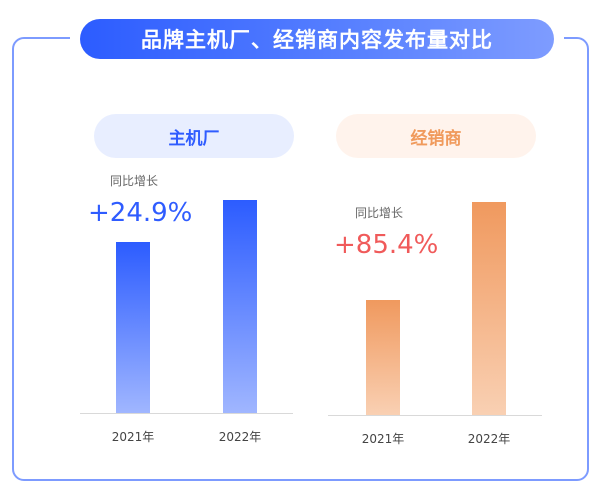 This screenshot has height=499, width=603. I want to click on growth-value-dealer: +85.4%, so click(386, 245).